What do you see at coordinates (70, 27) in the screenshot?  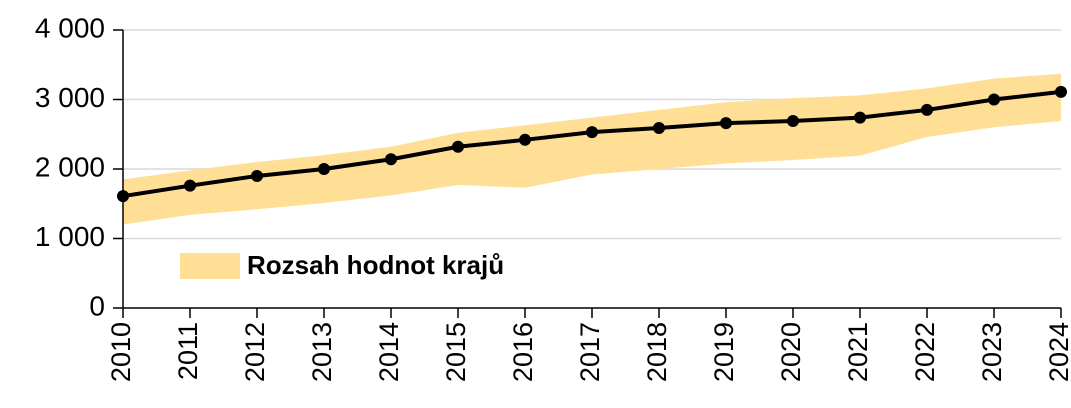 I see `y-tick-label: 4 000` at bounding box center [70, 27].